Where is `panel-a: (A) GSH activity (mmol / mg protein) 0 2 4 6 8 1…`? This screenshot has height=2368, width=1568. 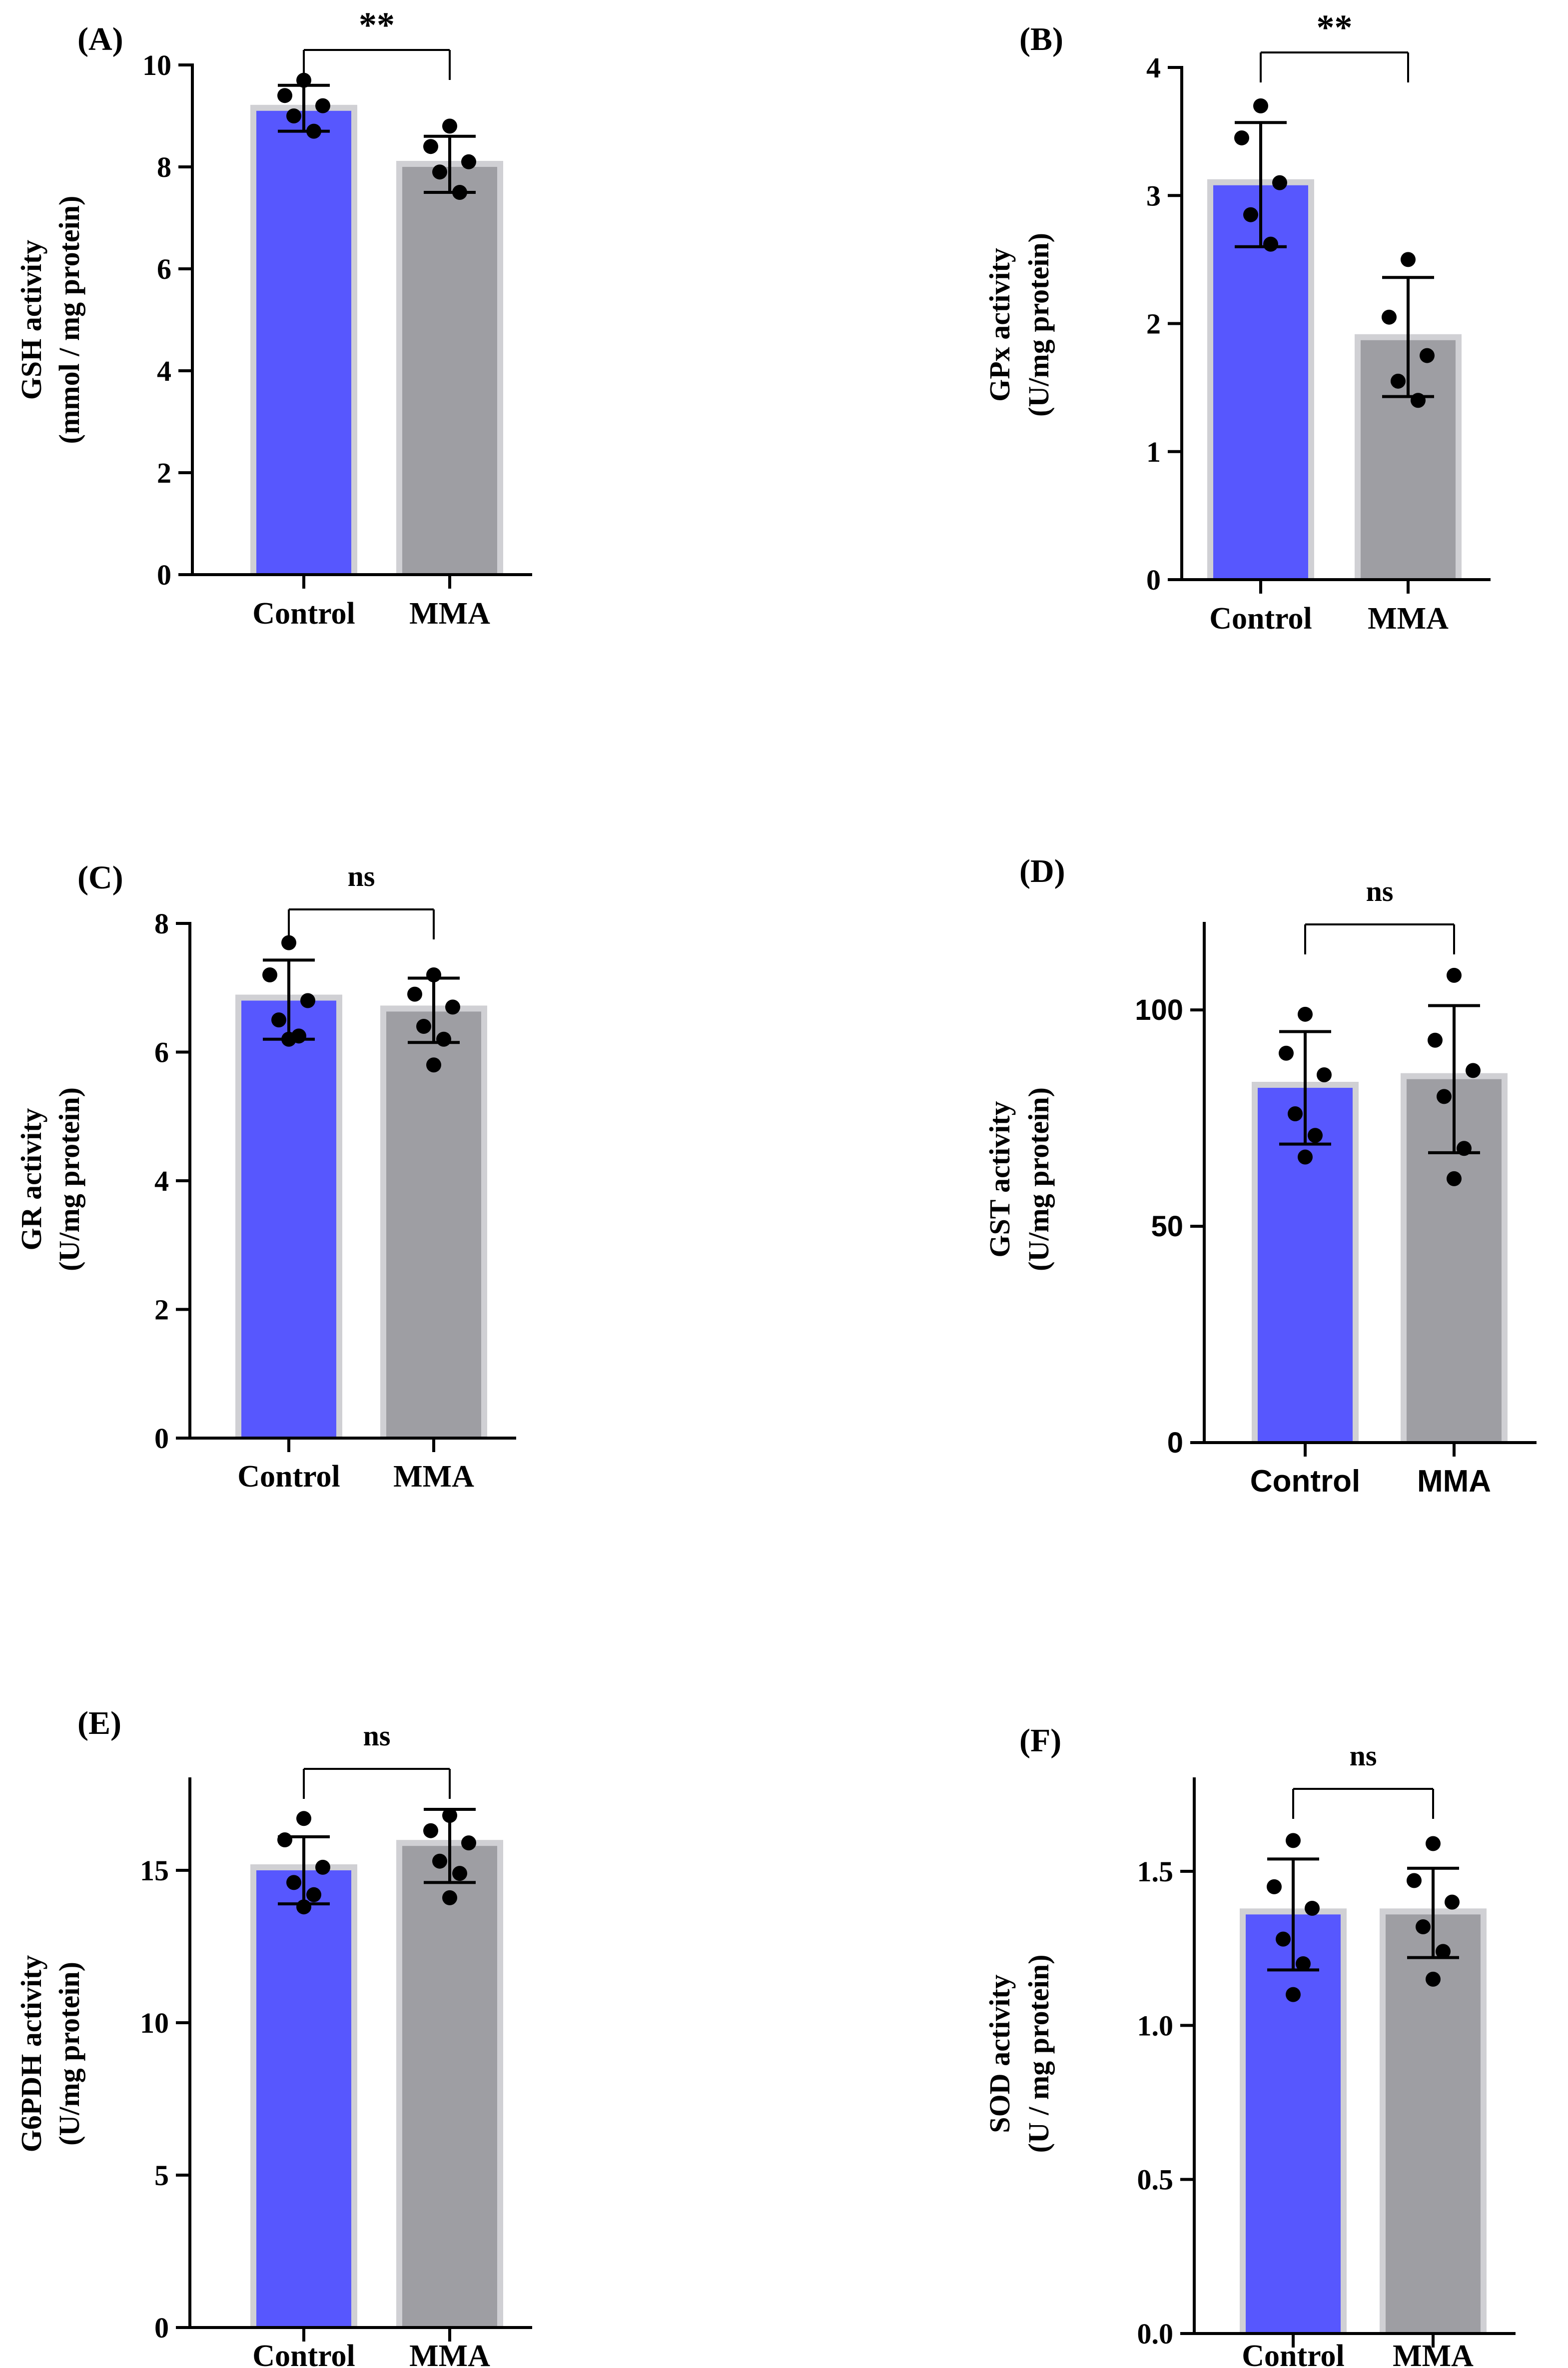 panel-a: (A) GSH activity (mmol / mg protein) 0 2 4 6 8 1… is located at coordinates (274, 318).